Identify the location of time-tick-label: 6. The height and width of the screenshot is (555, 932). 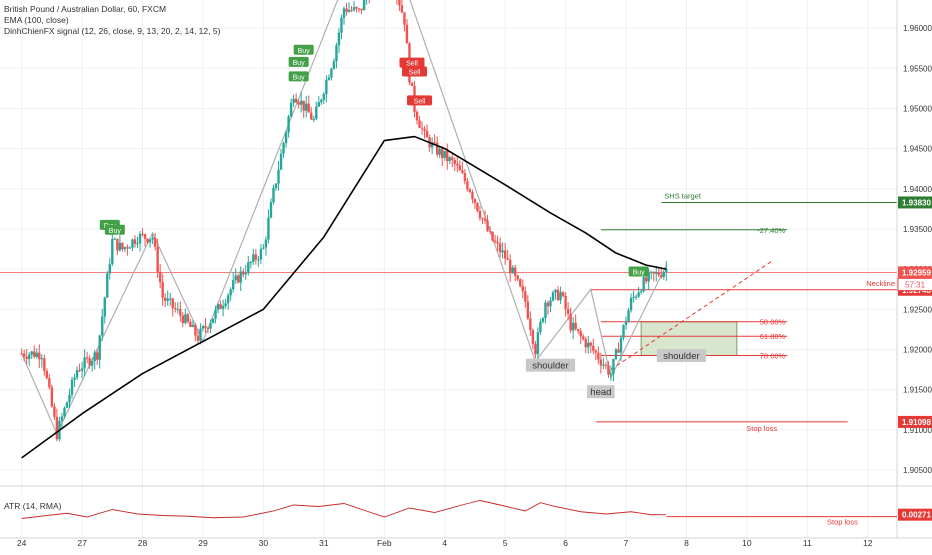
(565, 543).